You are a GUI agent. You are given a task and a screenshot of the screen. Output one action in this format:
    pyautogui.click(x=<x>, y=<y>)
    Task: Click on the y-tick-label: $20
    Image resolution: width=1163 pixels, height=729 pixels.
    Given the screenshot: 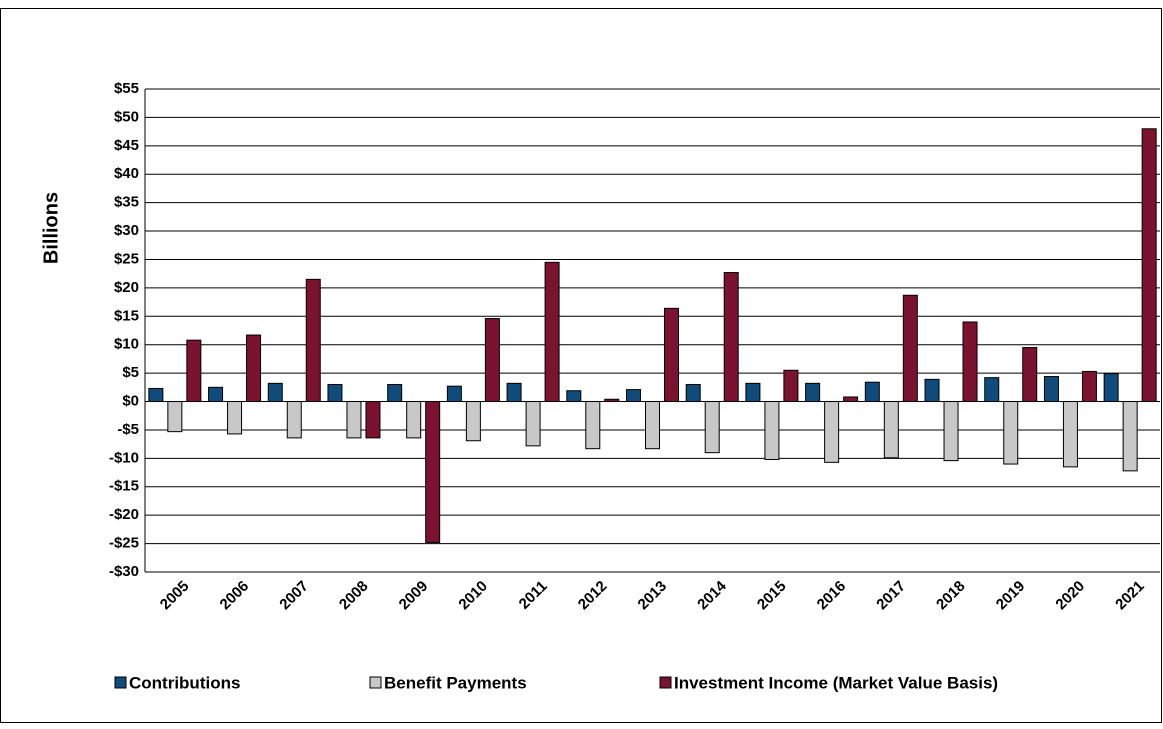 What is the action you would take?
    pyautogui.click(x=126, y=287)
    